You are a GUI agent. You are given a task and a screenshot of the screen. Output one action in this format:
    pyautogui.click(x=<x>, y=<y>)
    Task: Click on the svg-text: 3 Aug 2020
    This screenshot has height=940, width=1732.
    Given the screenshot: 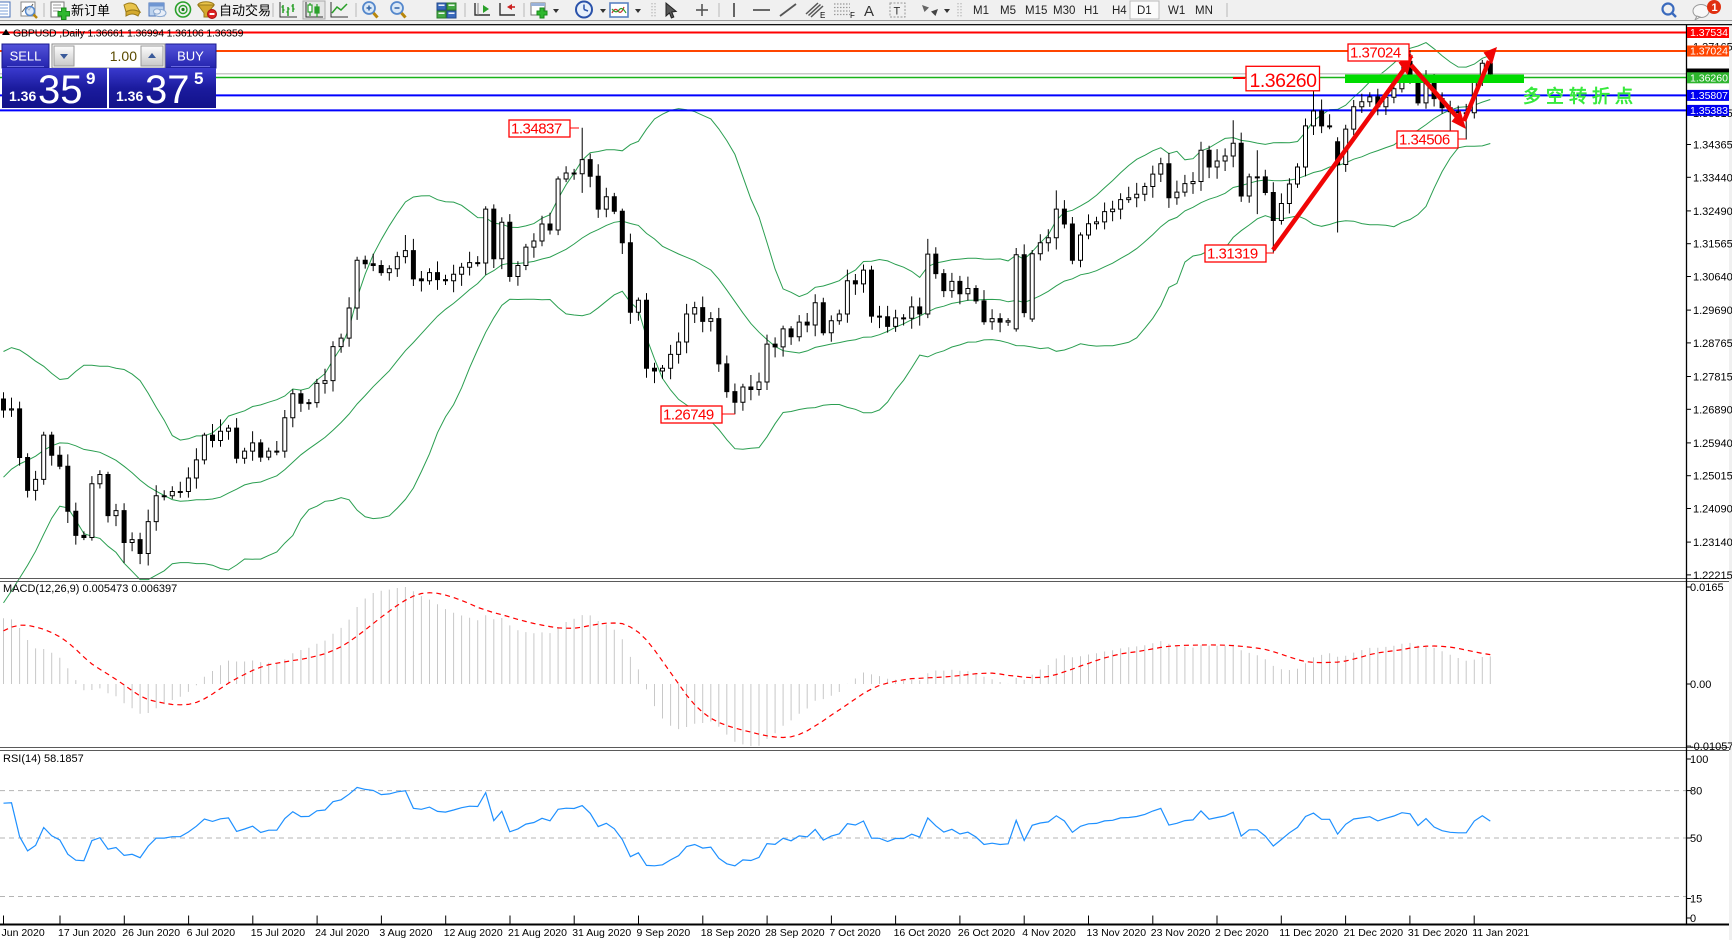 What is the action you would take?
    pyautogui.click(x=405, y=933)
    